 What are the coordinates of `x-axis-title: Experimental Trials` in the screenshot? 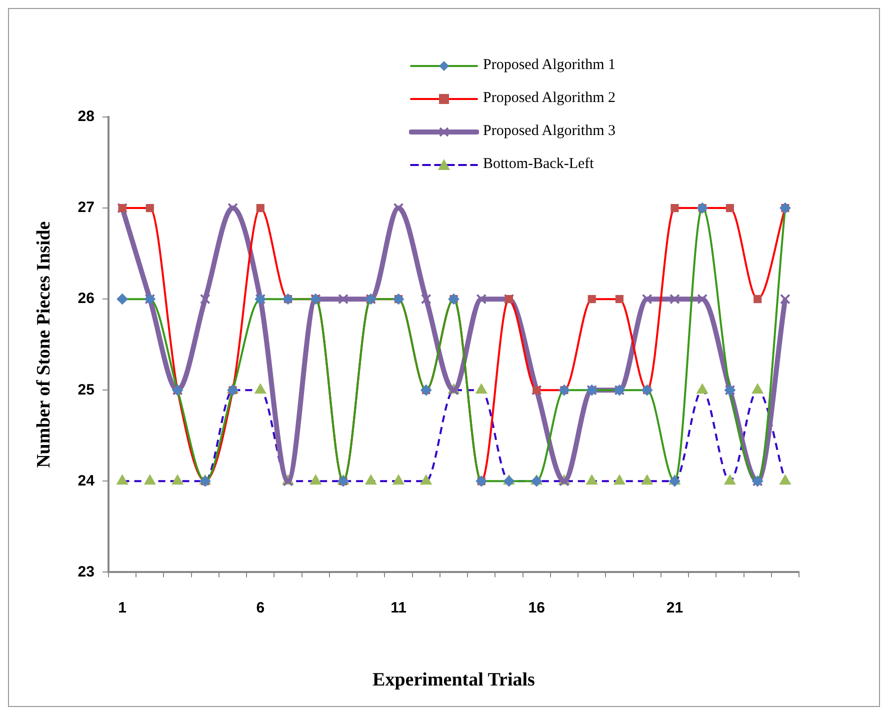 It's located at (453, 680).